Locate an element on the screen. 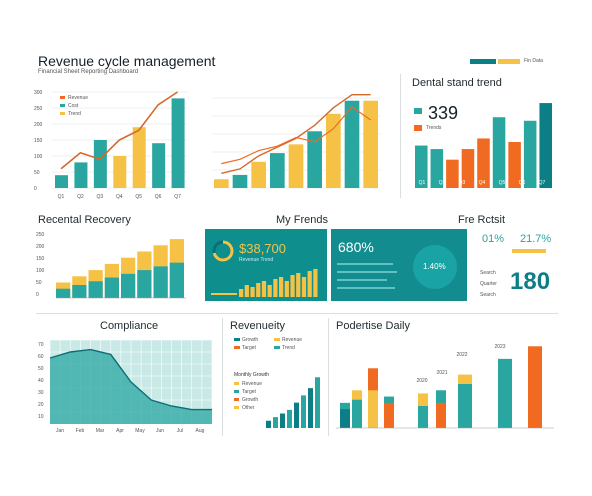 The height and width of the screenshot is (496, 592). x-tick-label: Feb is located at coordinates (80, 431).